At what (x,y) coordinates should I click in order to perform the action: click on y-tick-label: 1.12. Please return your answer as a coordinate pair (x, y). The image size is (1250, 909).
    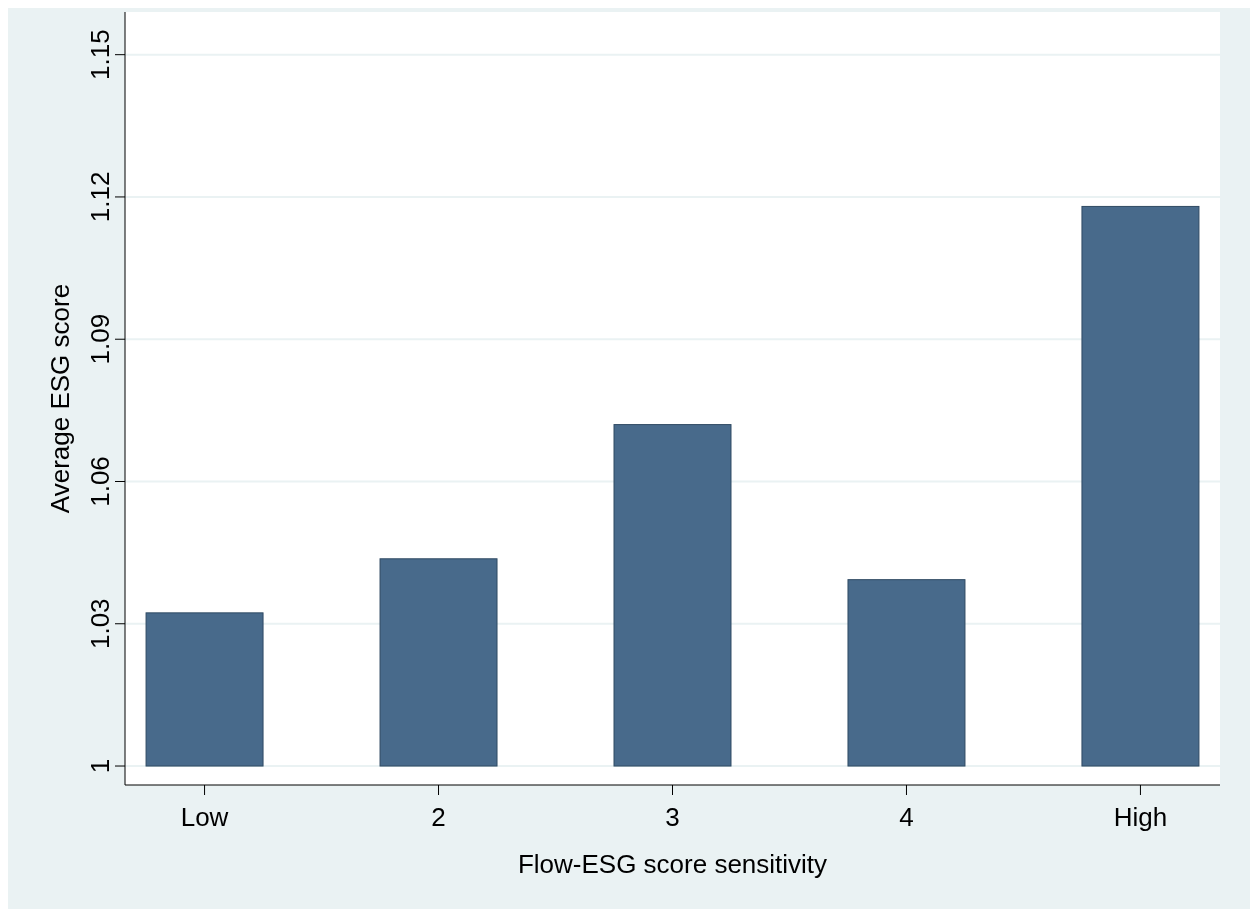
    Looking at the image, I should click on (100, 197).